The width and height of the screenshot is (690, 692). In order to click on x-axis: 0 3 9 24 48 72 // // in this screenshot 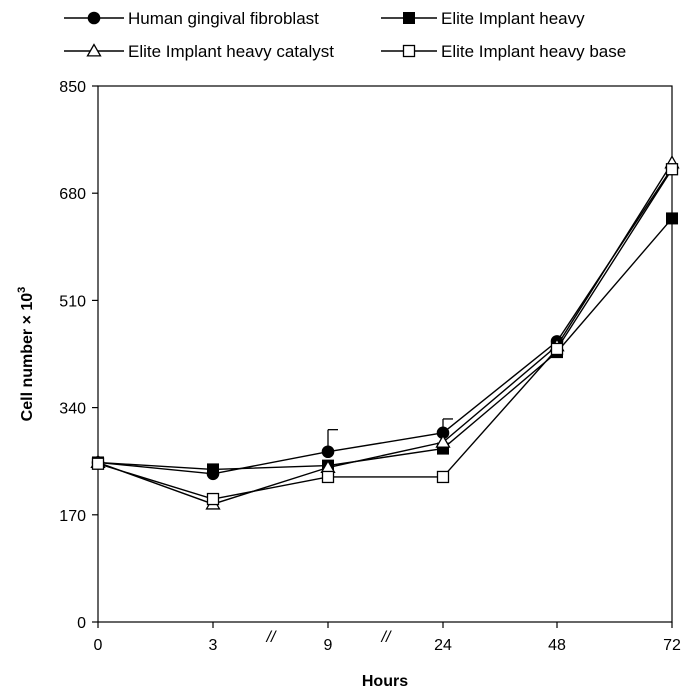, I will do `click(387, 638)`.